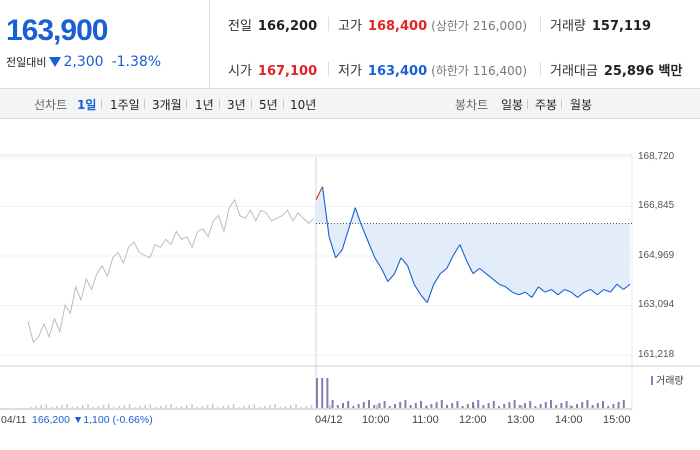 This screenshot has width=700, height=450. I want to click on tab-10year: 10년, so click(303, 105).